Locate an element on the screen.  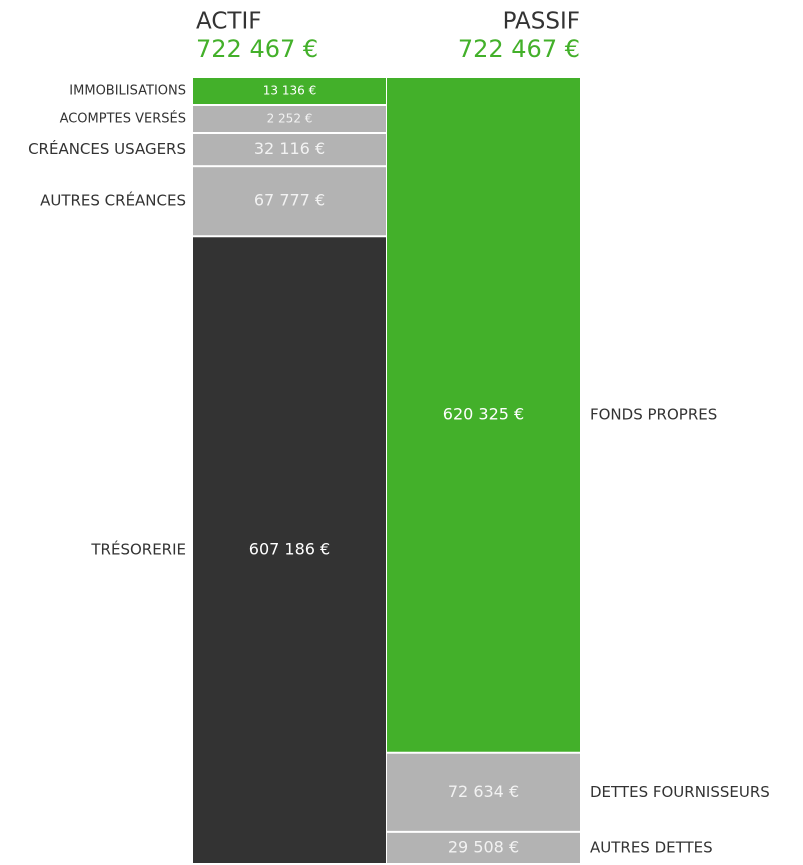
segment-value: 72 634 € is located at coordinates (483, 791).